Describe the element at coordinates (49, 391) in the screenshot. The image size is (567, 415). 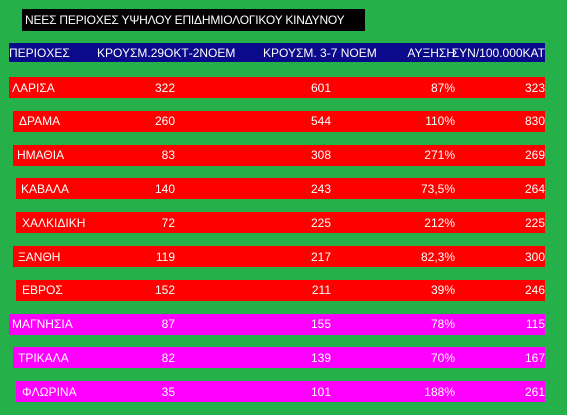
I see `region-name: ΦΛΩΡΙΝΑ` at that location.